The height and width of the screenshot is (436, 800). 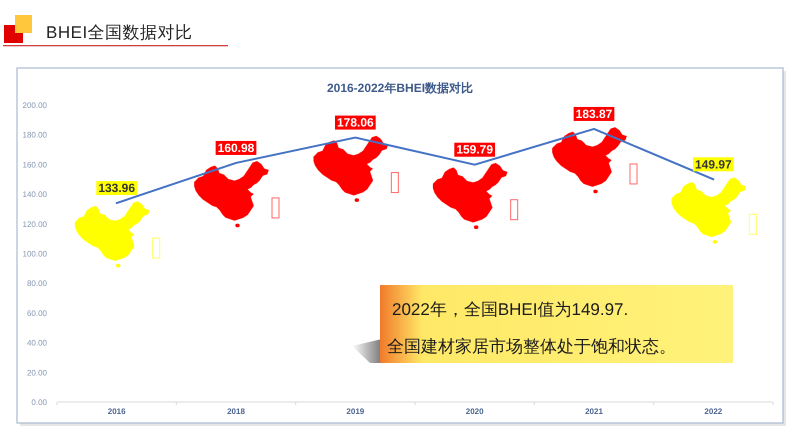 What do you see at coordinates (713, 411) in the screenshot?
I see `x-tick-label: 2022` at bounding box center [713, 411].